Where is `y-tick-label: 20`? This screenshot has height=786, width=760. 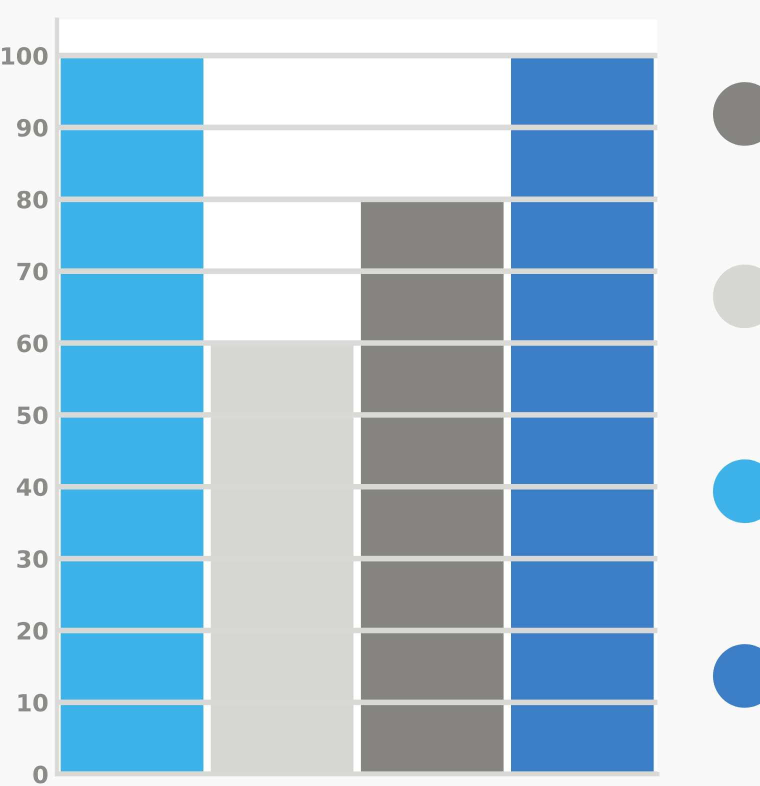
y-tick-label: 20 is located at coordinates (33, 631).